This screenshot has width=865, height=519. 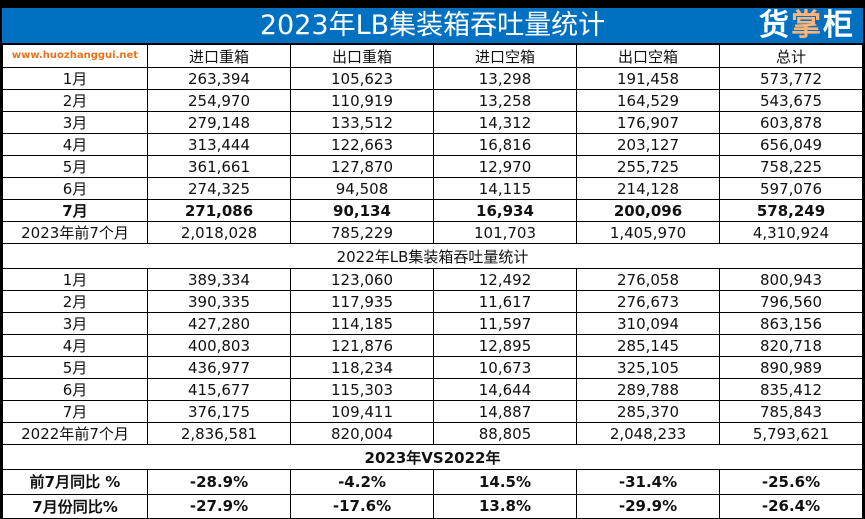 What do you see at coordinates (648, 323) in the screenshot?
I see `table-cell: 310,094` at bounding box center [648, 323].